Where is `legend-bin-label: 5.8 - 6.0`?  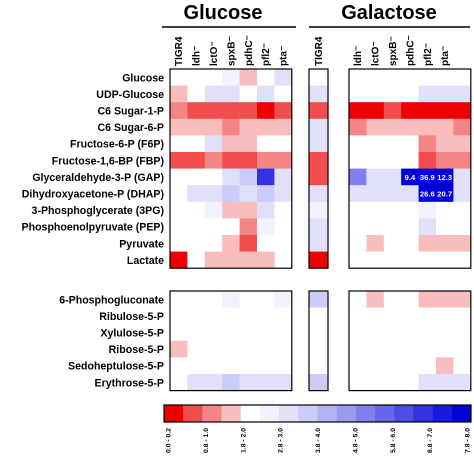 legend-bin-label: 5.8 - 6.0 is located at coordinates (393, 440).